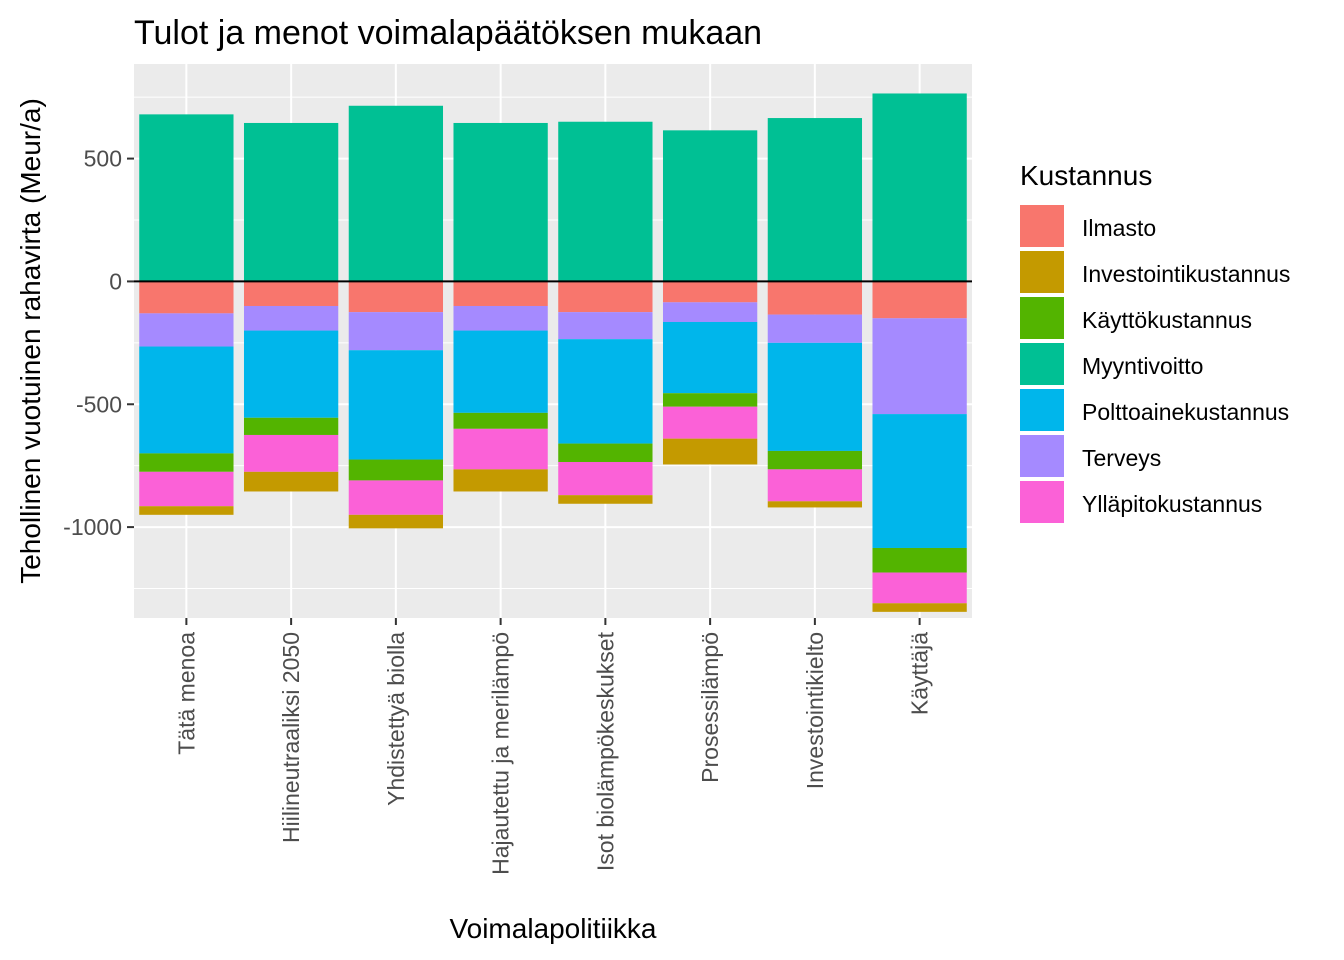 The image size is (1344, 960). Describe the element at coordinates (186, 693) in the screenshot. I see `x-tick-label: Tätä menoa` at that location.